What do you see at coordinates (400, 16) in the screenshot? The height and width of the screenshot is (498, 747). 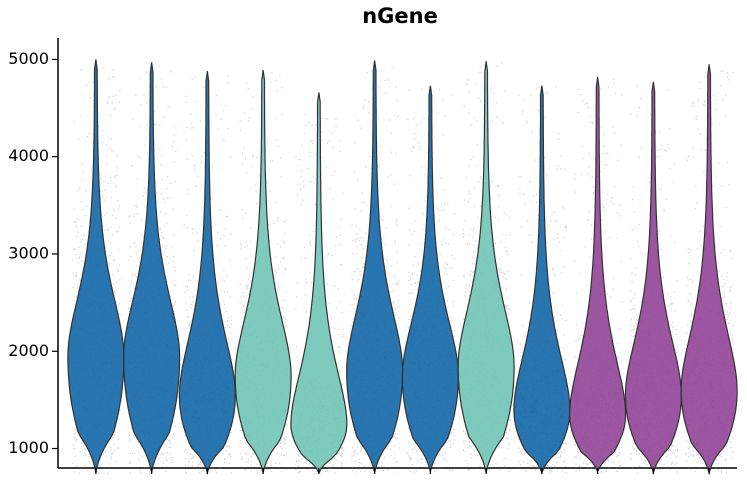 I see `chart-title: nGene` at bounding box center [400, 16].